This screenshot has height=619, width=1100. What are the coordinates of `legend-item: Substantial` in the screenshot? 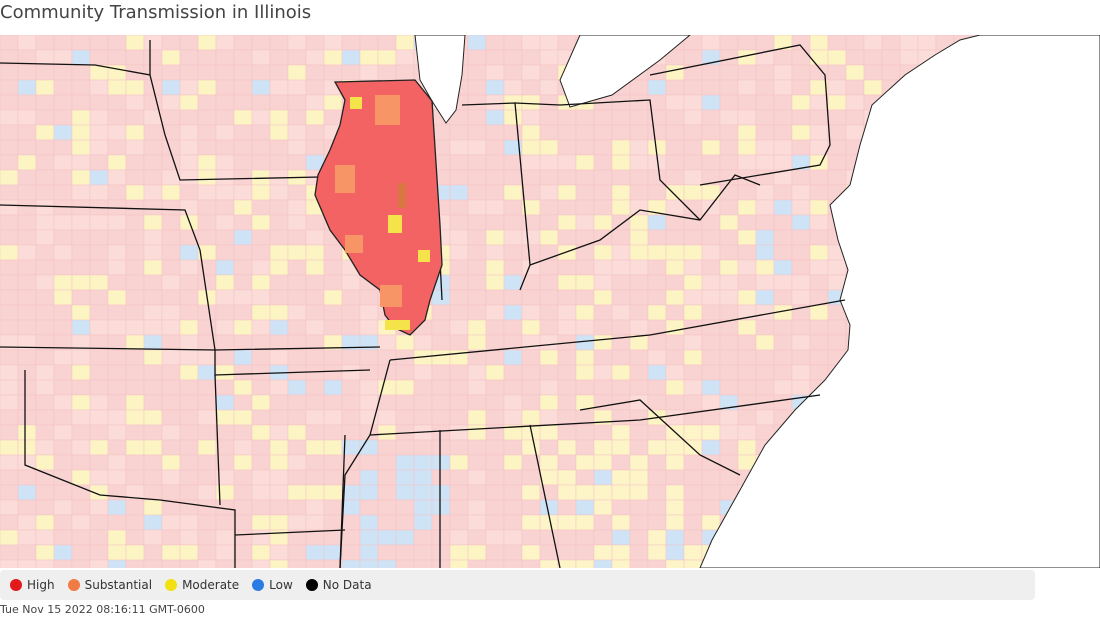 It's located at (109, 585).